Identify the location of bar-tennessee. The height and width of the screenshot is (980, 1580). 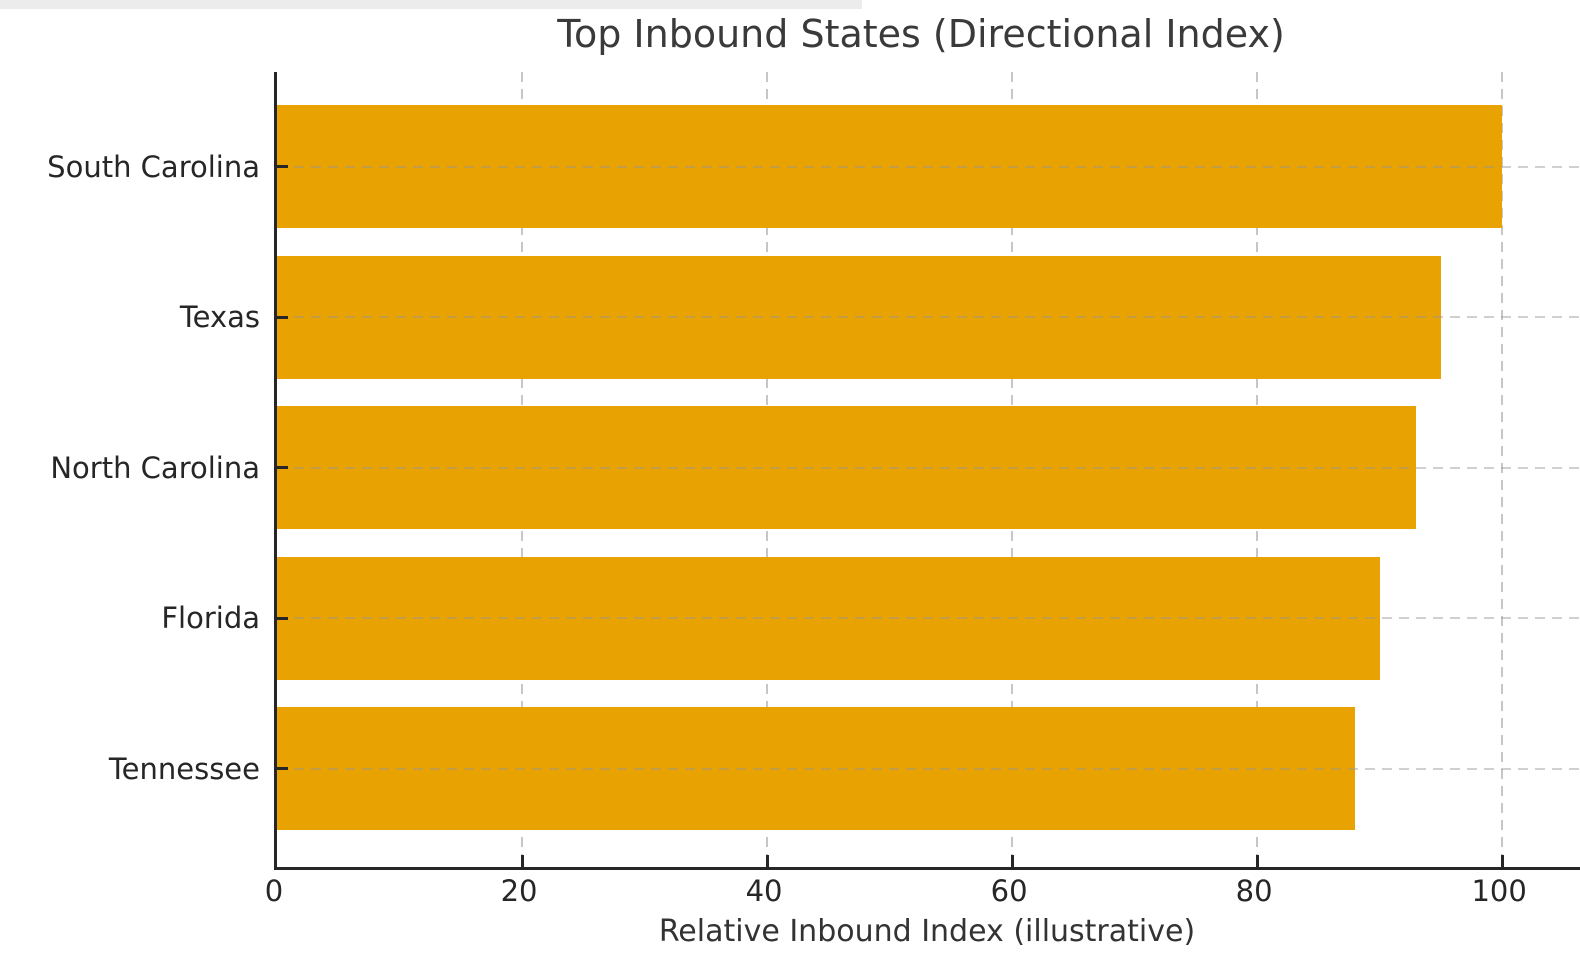
(816, 769).